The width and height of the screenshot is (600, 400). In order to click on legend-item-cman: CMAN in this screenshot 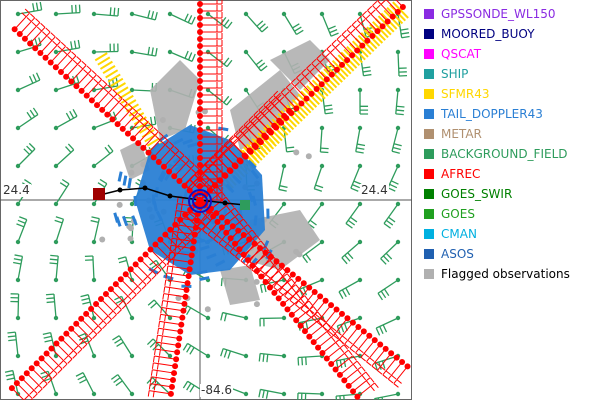, I will do `click(508, 236)`.